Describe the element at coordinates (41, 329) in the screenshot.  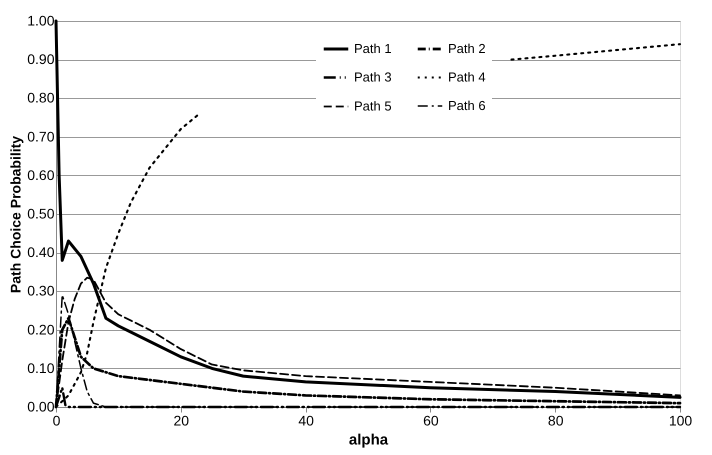
I see `y-tick-label: 0.20` at that location.